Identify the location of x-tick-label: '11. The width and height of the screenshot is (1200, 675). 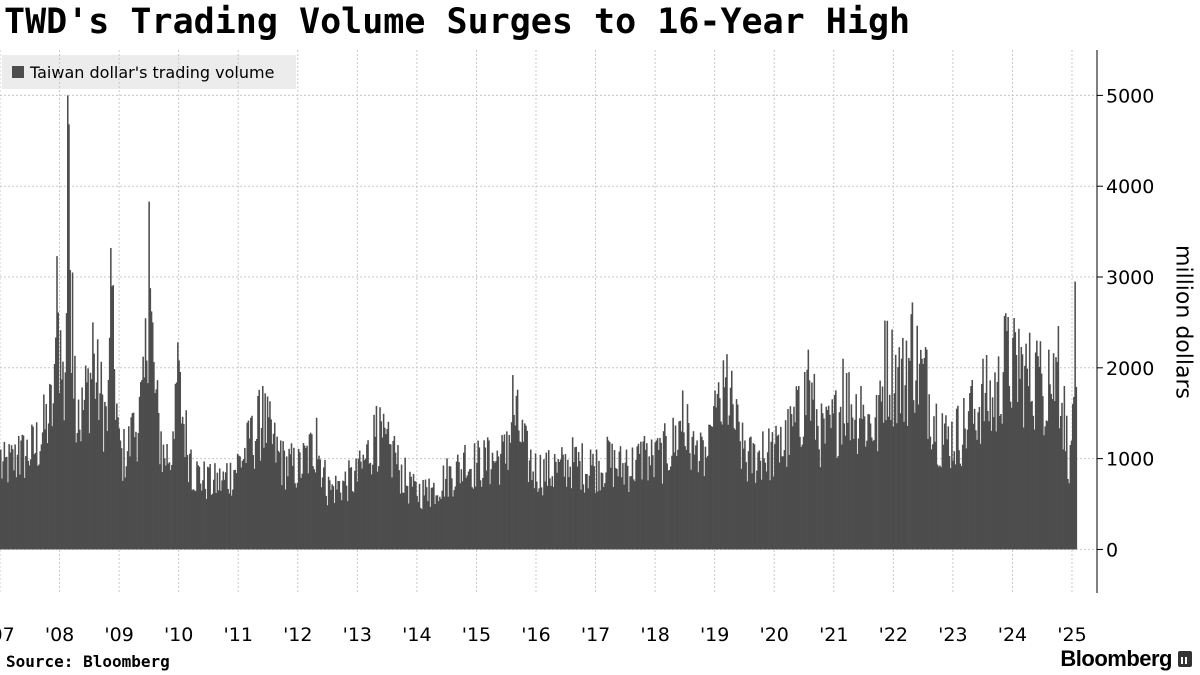
(238, 635).